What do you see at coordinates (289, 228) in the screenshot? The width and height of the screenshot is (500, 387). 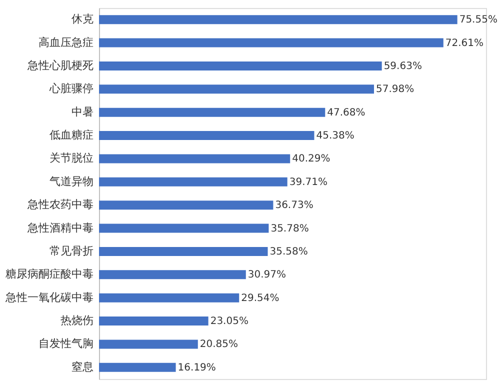 I see `data-label: 35.78%` at bounding box center [289, 228].